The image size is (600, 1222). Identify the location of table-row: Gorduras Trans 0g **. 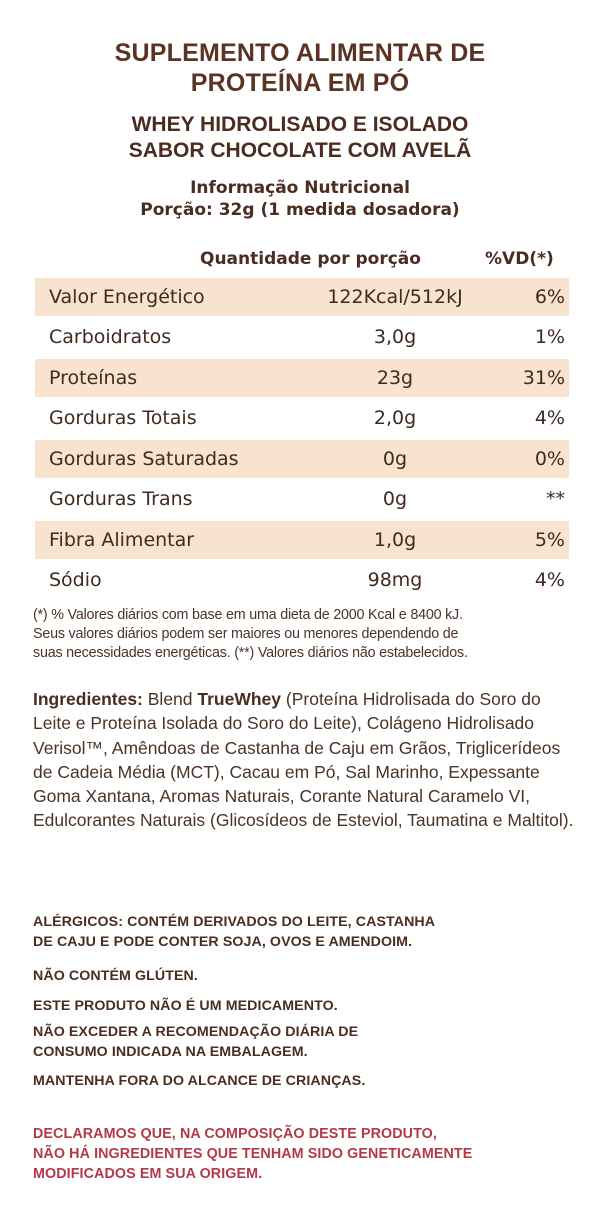
(302, 499).